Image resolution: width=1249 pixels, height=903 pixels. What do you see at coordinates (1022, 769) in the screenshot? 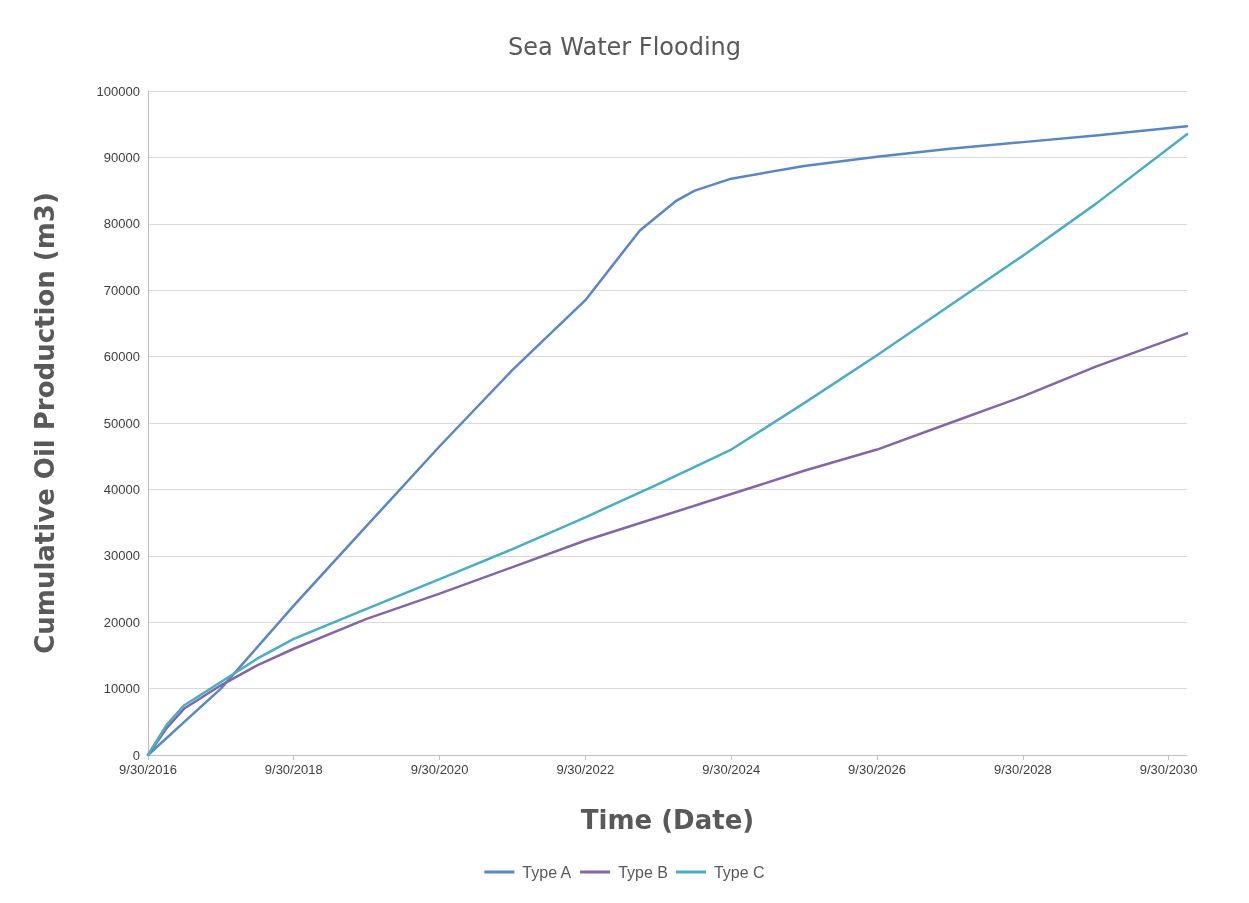
I see `x-tick-label: 9/30/2028` at bounding box center [1022, 769].